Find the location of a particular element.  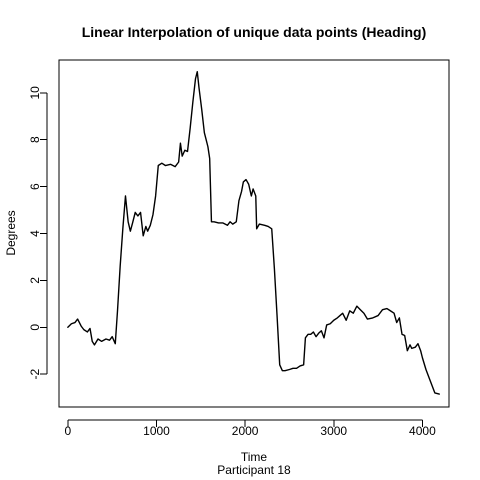

y-tick-label: 6 is located at coordinates (35, 186).